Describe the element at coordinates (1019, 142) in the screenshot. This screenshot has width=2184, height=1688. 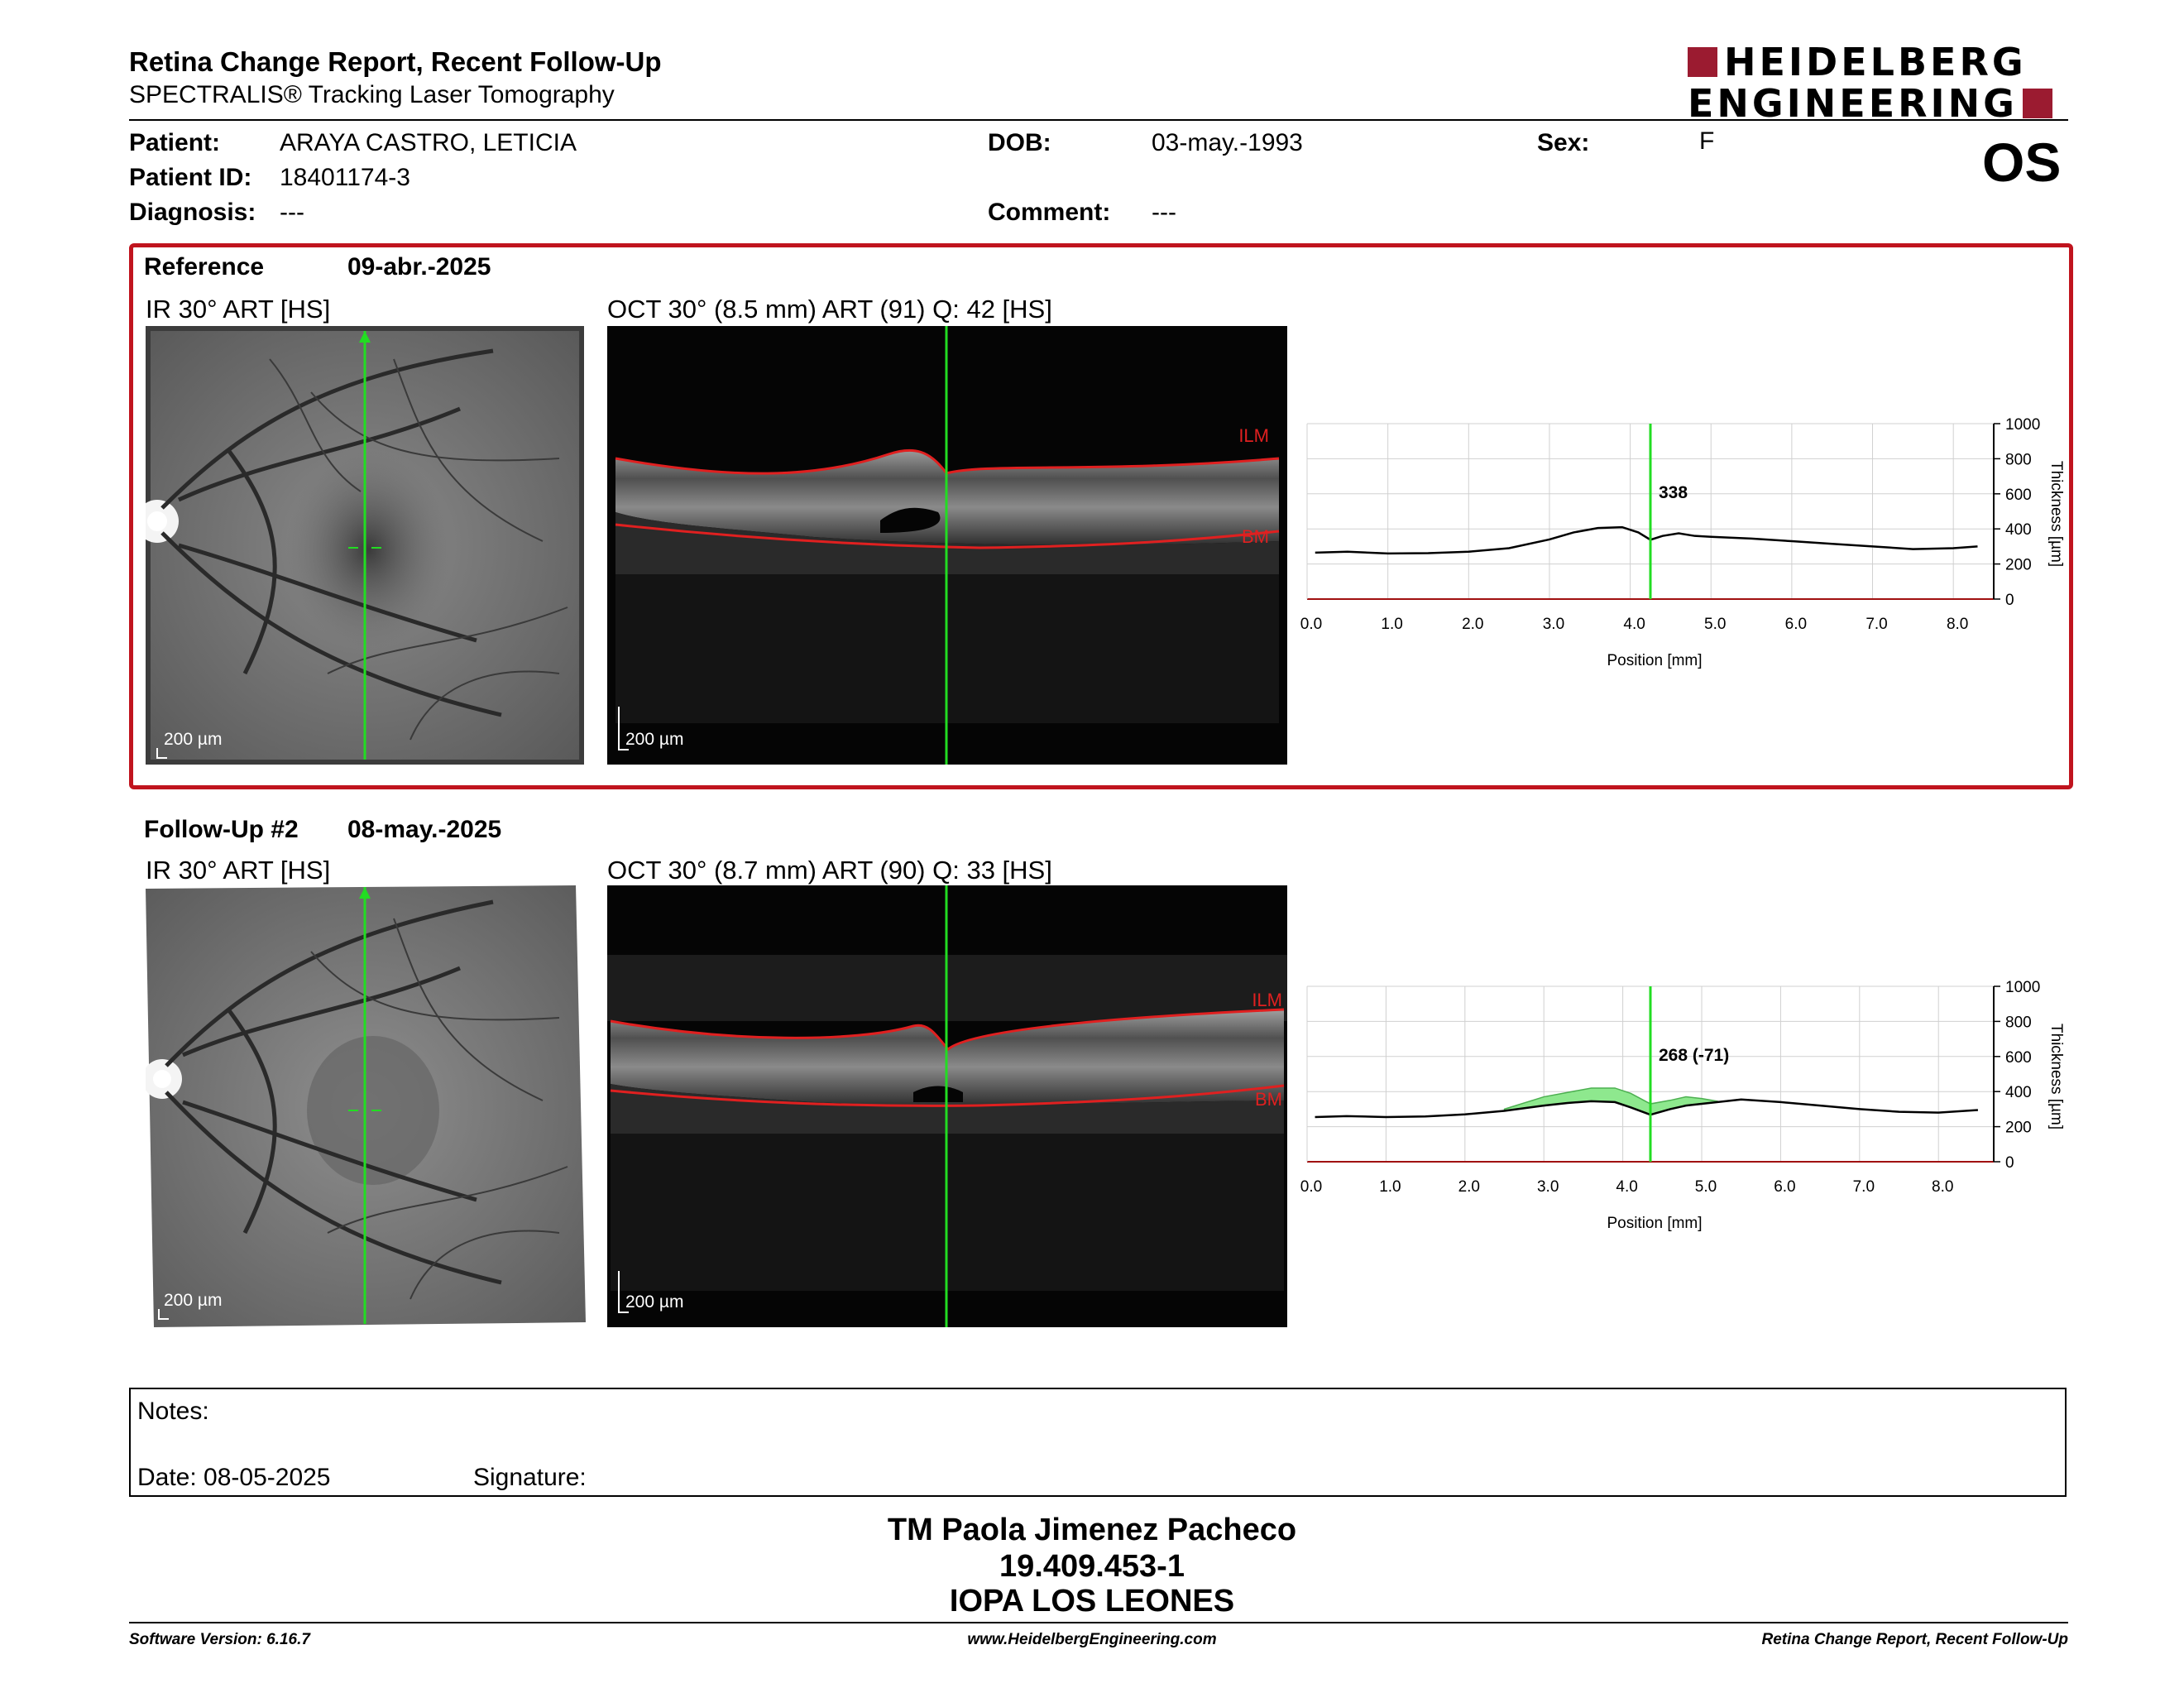
I see `dob-label: DOB:` at that location.